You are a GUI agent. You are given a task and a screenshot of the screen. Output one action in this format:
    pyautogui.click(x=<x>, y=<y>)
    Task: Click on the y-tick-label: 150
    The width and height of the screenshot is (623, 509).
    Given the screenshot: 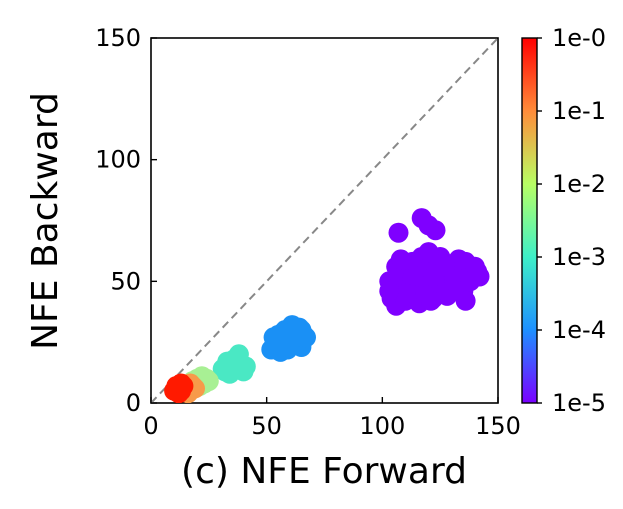 What is the action you would take?
    pyautogui.click(x=118, y=38)
    